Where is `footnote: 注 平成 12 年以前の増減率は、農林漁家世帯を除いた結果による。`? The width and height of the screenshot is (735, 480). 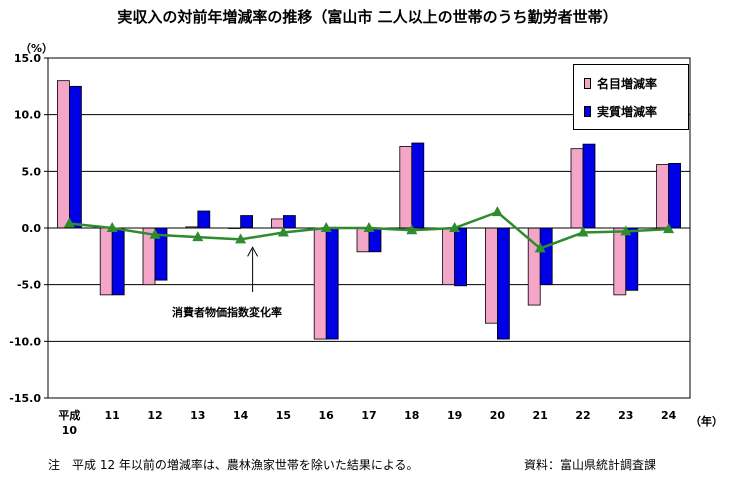 footnote: 注 平成 12 年以前の増減率は、農林漁家世帯を除いた結果による。 is located at coordinates (233, 465).